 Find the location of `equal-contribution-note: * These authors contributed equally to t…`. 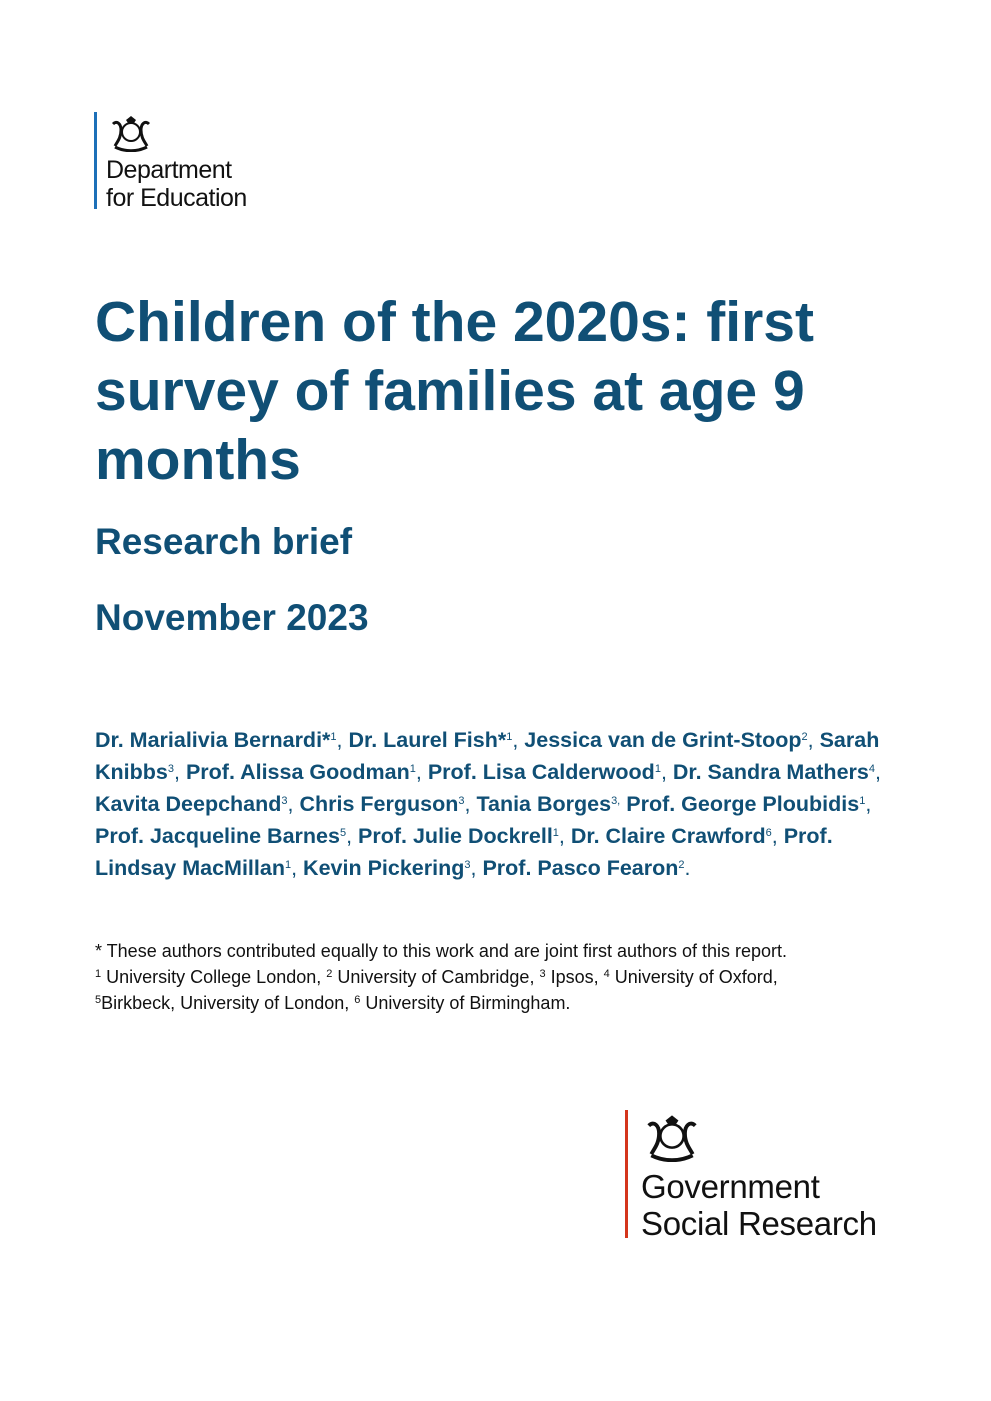

equal-contribution-note: * These authors contributed equally to t… is located at coordinates (441, 951).